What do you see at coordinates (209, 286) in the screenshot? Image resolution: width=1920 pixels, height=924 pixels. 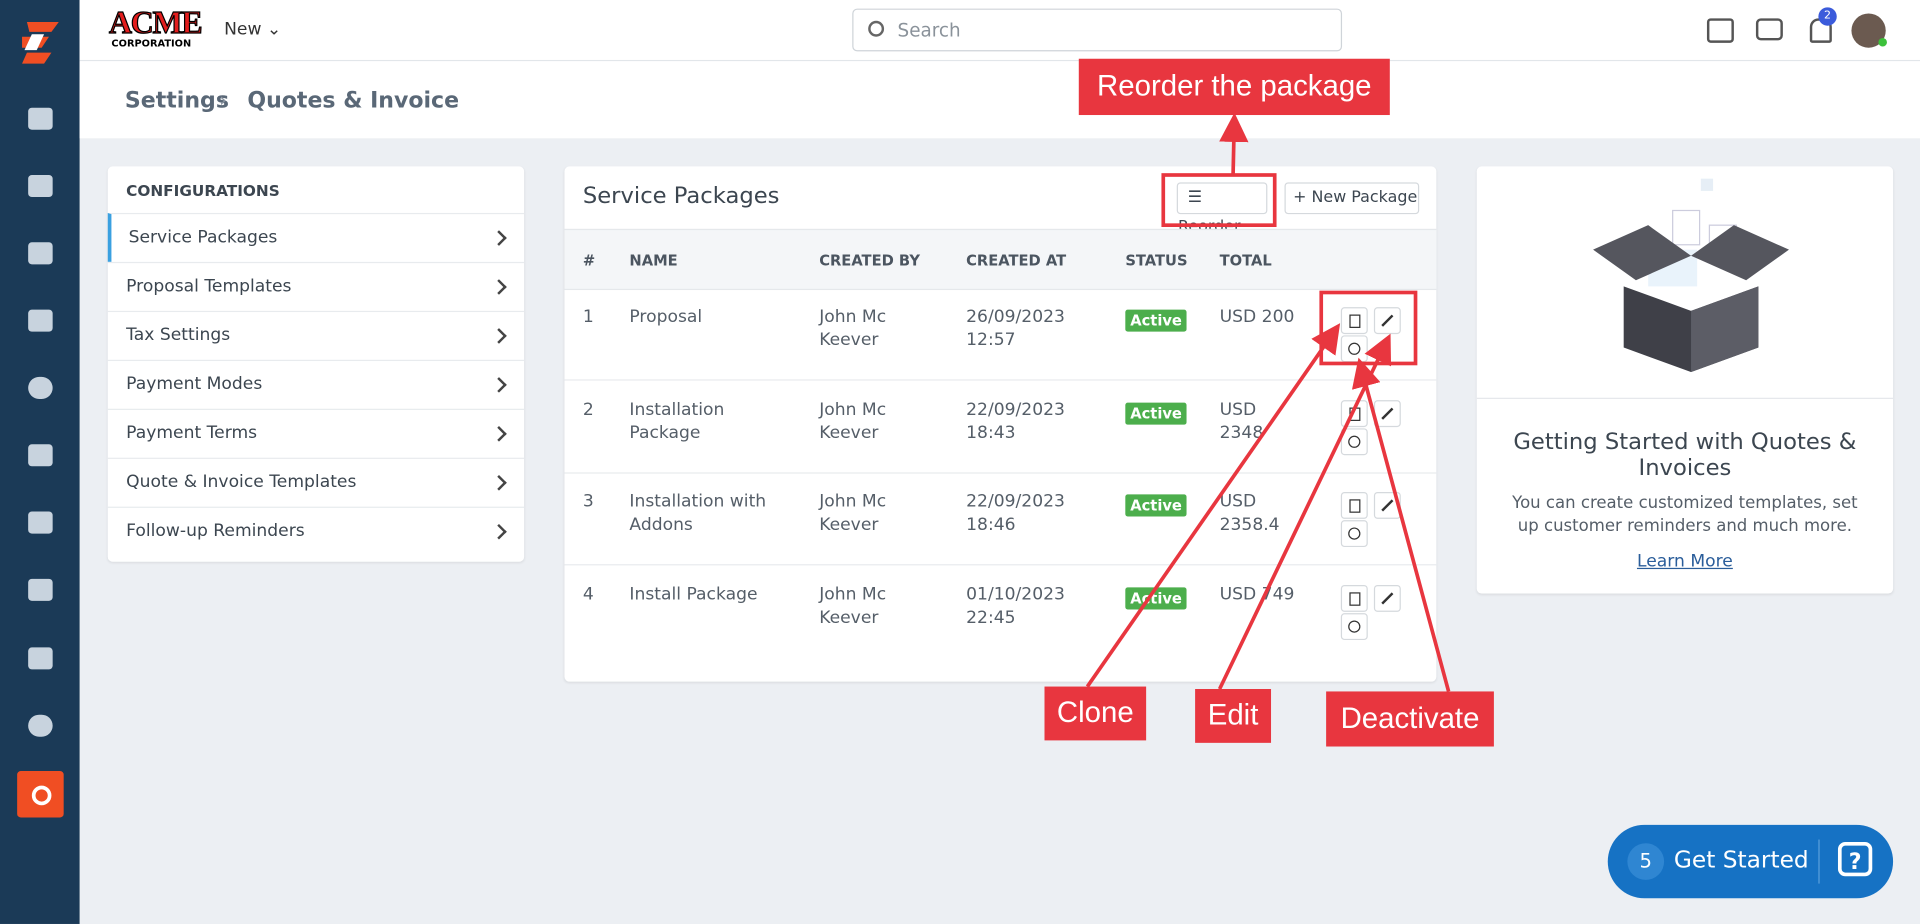 I see `config-item-label: Proposal Templates` at bounding box center [209, 286].